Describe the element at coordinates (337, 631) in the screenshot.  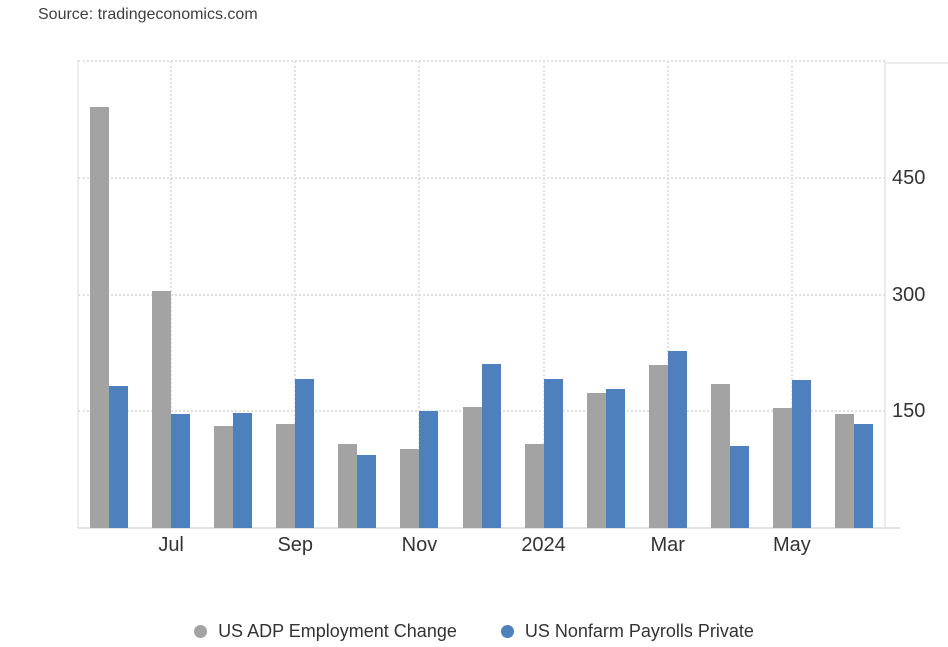
I see `legend-label-adp: US ADP Employment Change` at that location.